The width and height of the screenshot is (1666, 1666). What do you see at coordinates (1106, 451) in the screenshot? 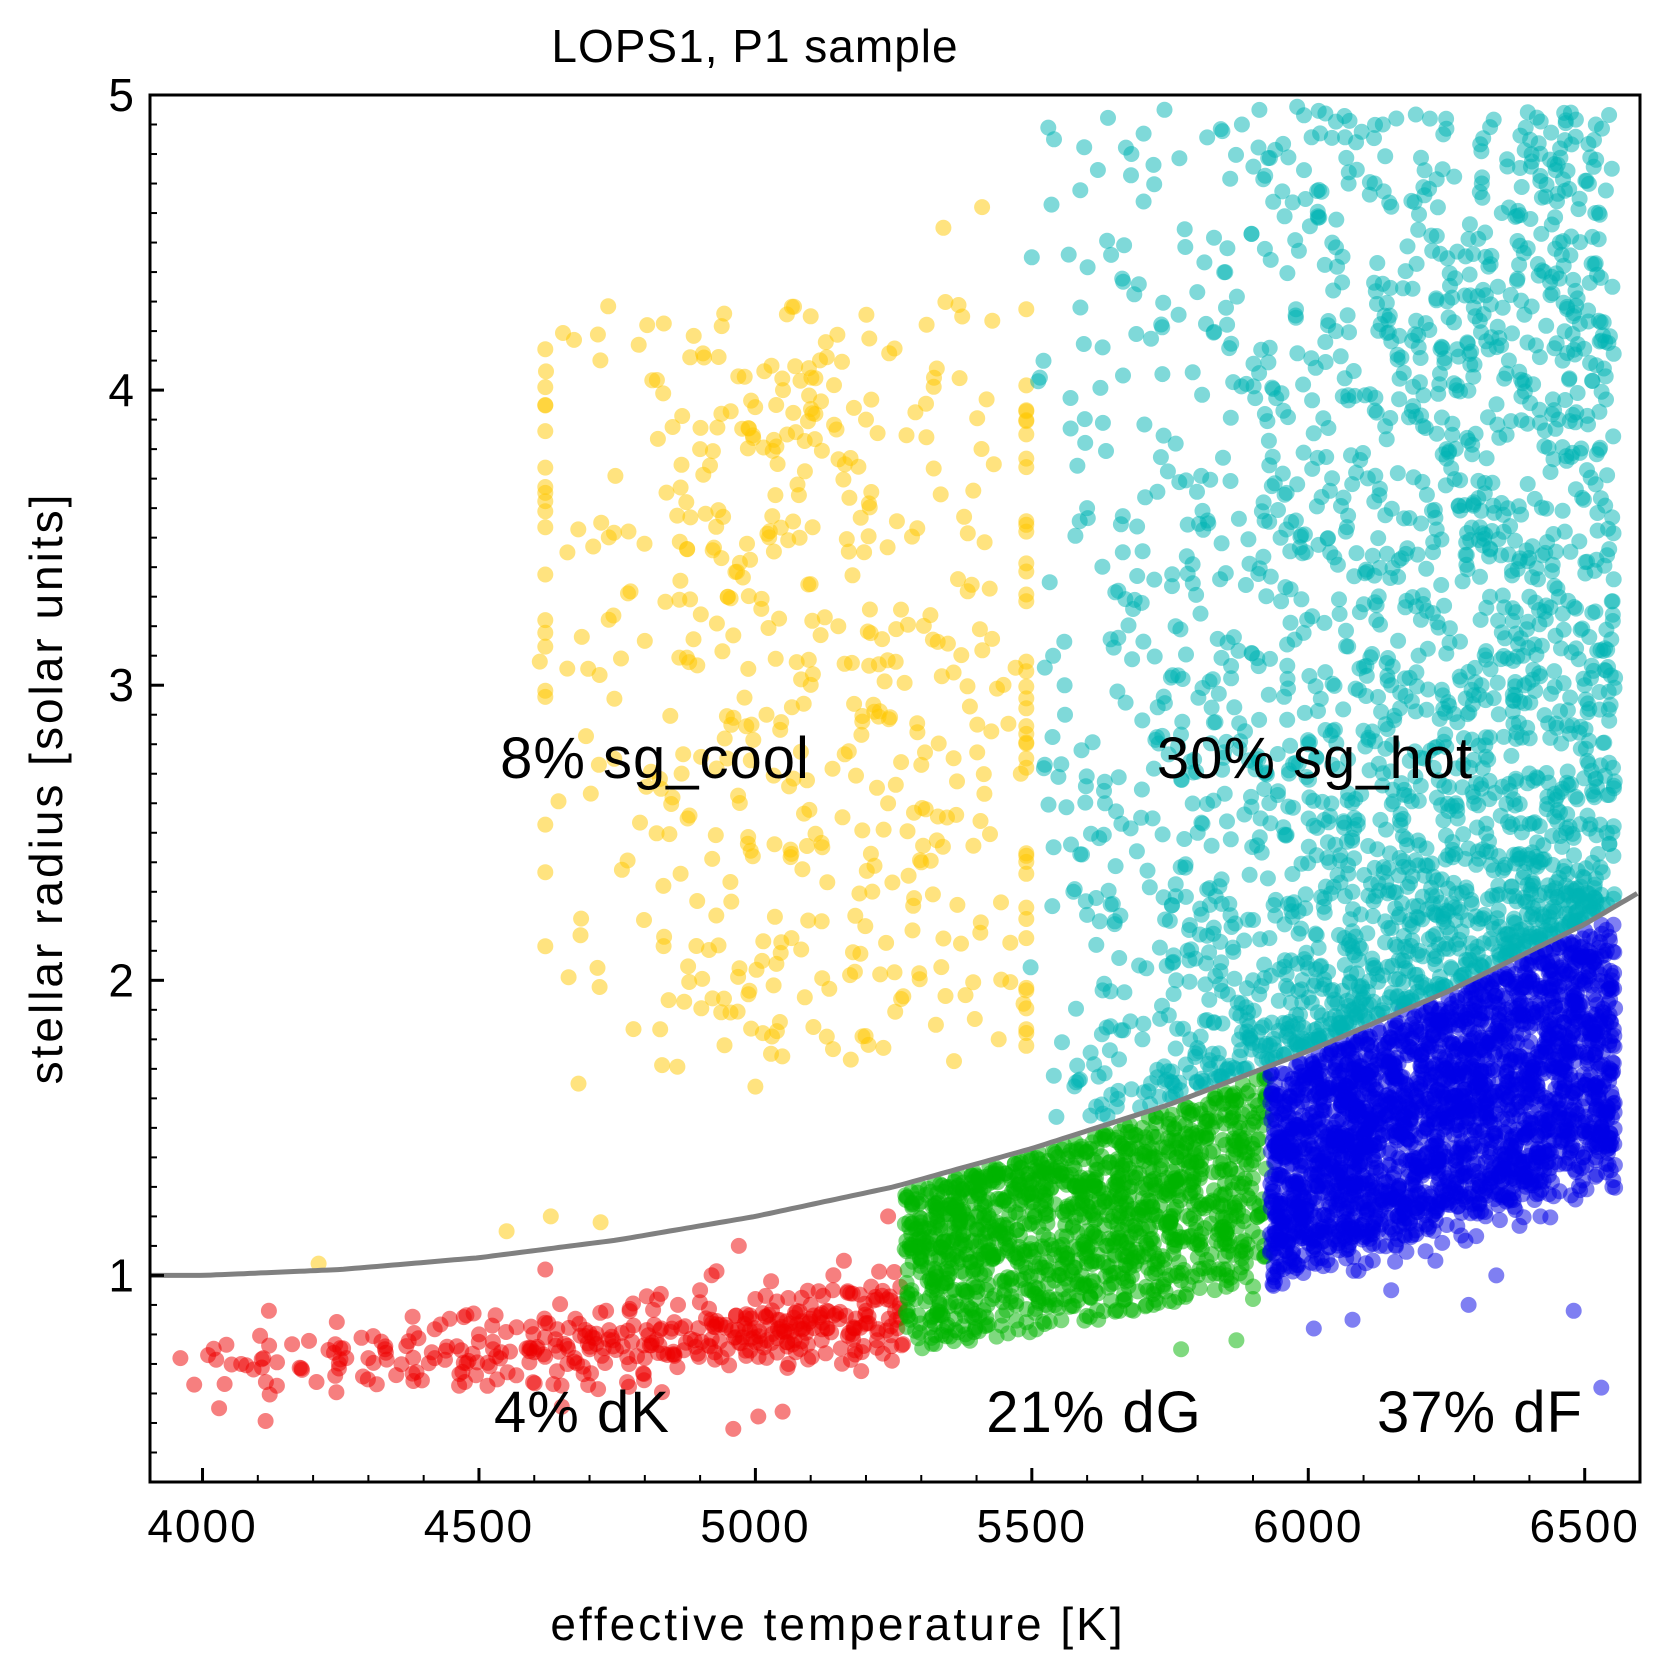
I see `data-point-sg-hot` at bounding box center [1106, 451].